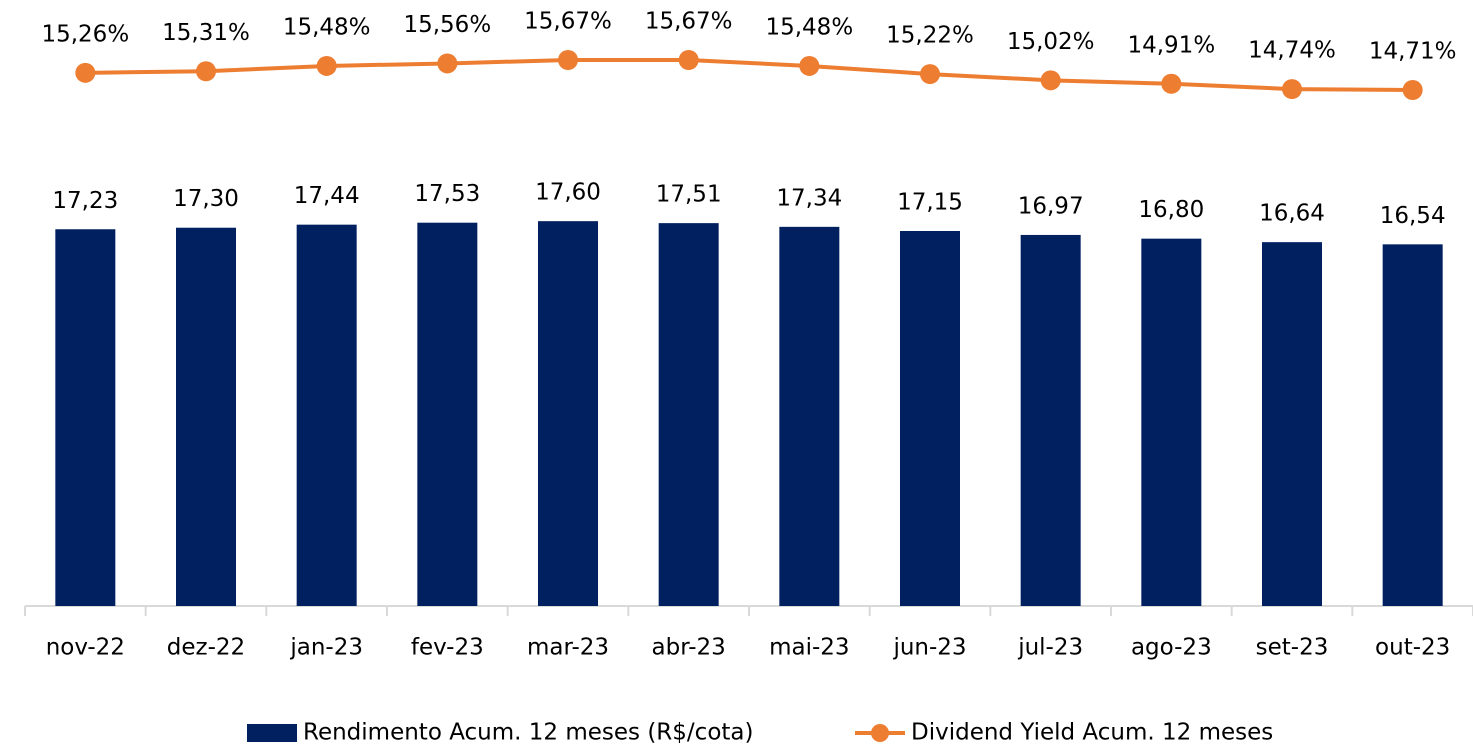  Describe the element at coordinates (930, 36) in the screenshot. I see `data-label: 15,22%` at that location.